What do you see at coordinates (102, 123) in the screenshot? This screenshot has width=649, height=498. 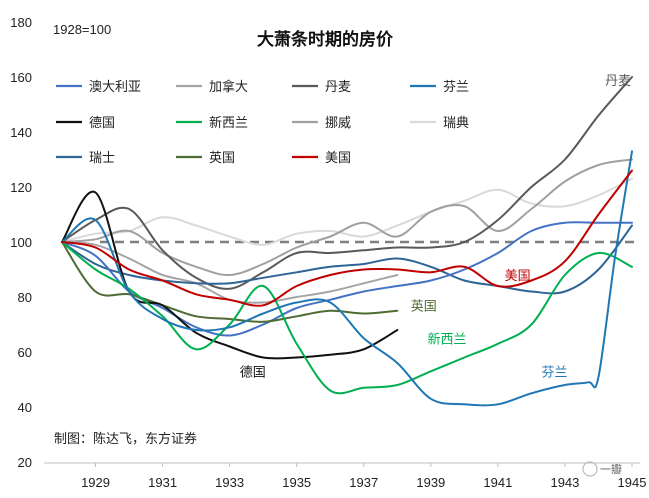 I see `legend-label: 德国` at bounding box center [102, 123].